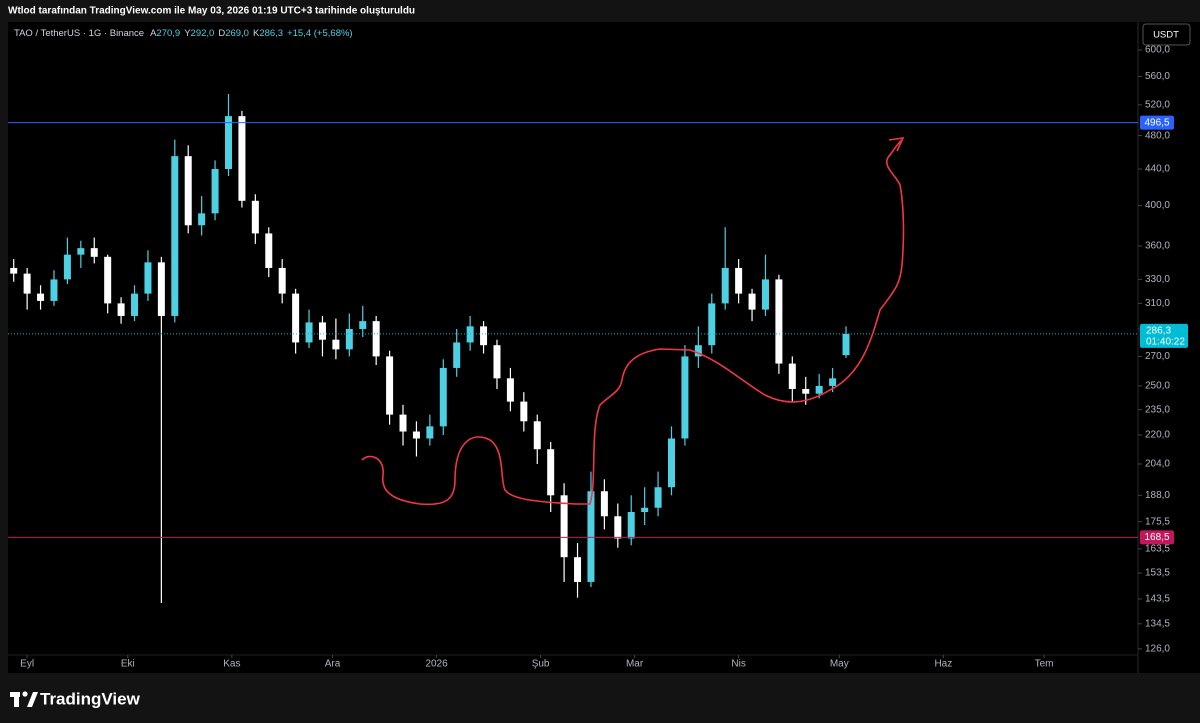  Describe the element at coordinates (541, 664) in the screenshot. I see `x-tick-label: Şub` at that location.